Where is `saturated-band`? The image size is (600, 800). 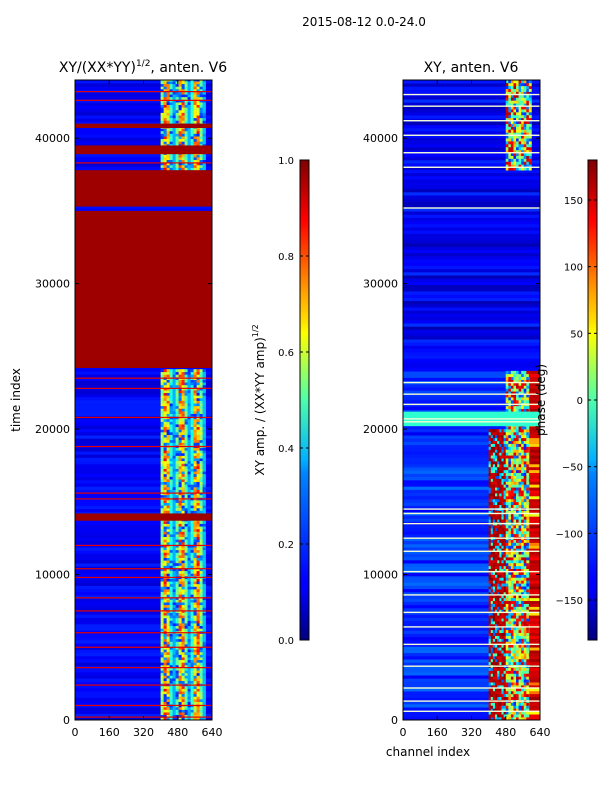
saturated-band is located at coordinates (143, 150).